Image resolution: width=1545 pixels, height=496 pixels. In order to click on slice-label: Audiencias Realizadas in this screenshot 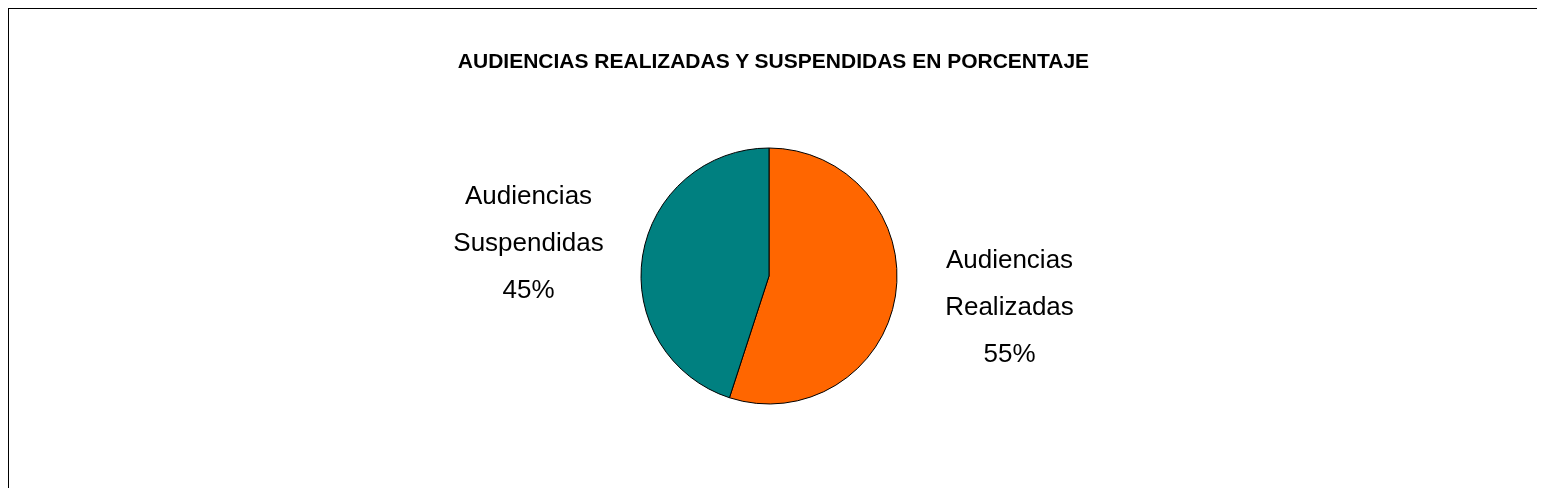, I will do `click(1009, 282)`.